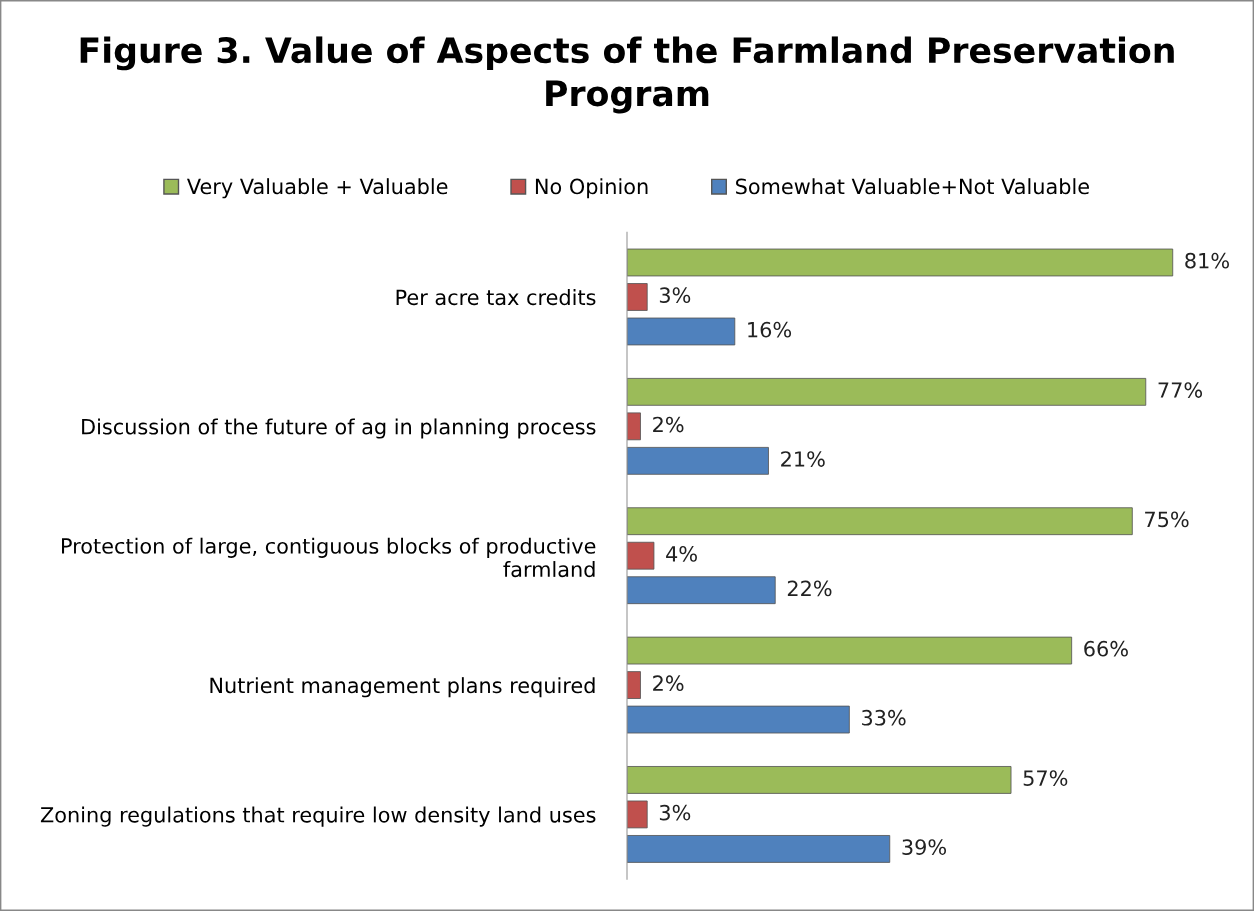  What do you see at coordinates (884, 717) in the screenshot?
I see `data-label: 33%` at bounding box center [884, 717].